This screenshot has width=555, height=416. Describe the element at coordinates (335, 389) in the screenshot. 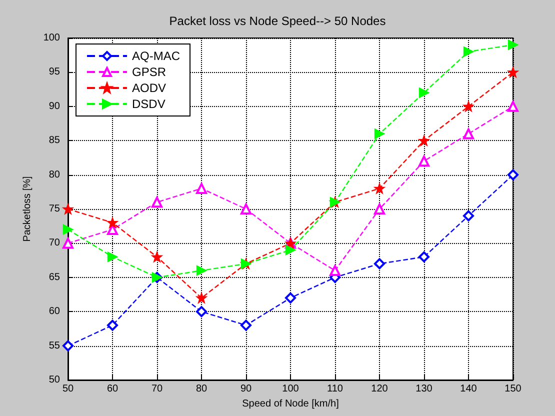

I see `x-tick-label: 110` at that location.